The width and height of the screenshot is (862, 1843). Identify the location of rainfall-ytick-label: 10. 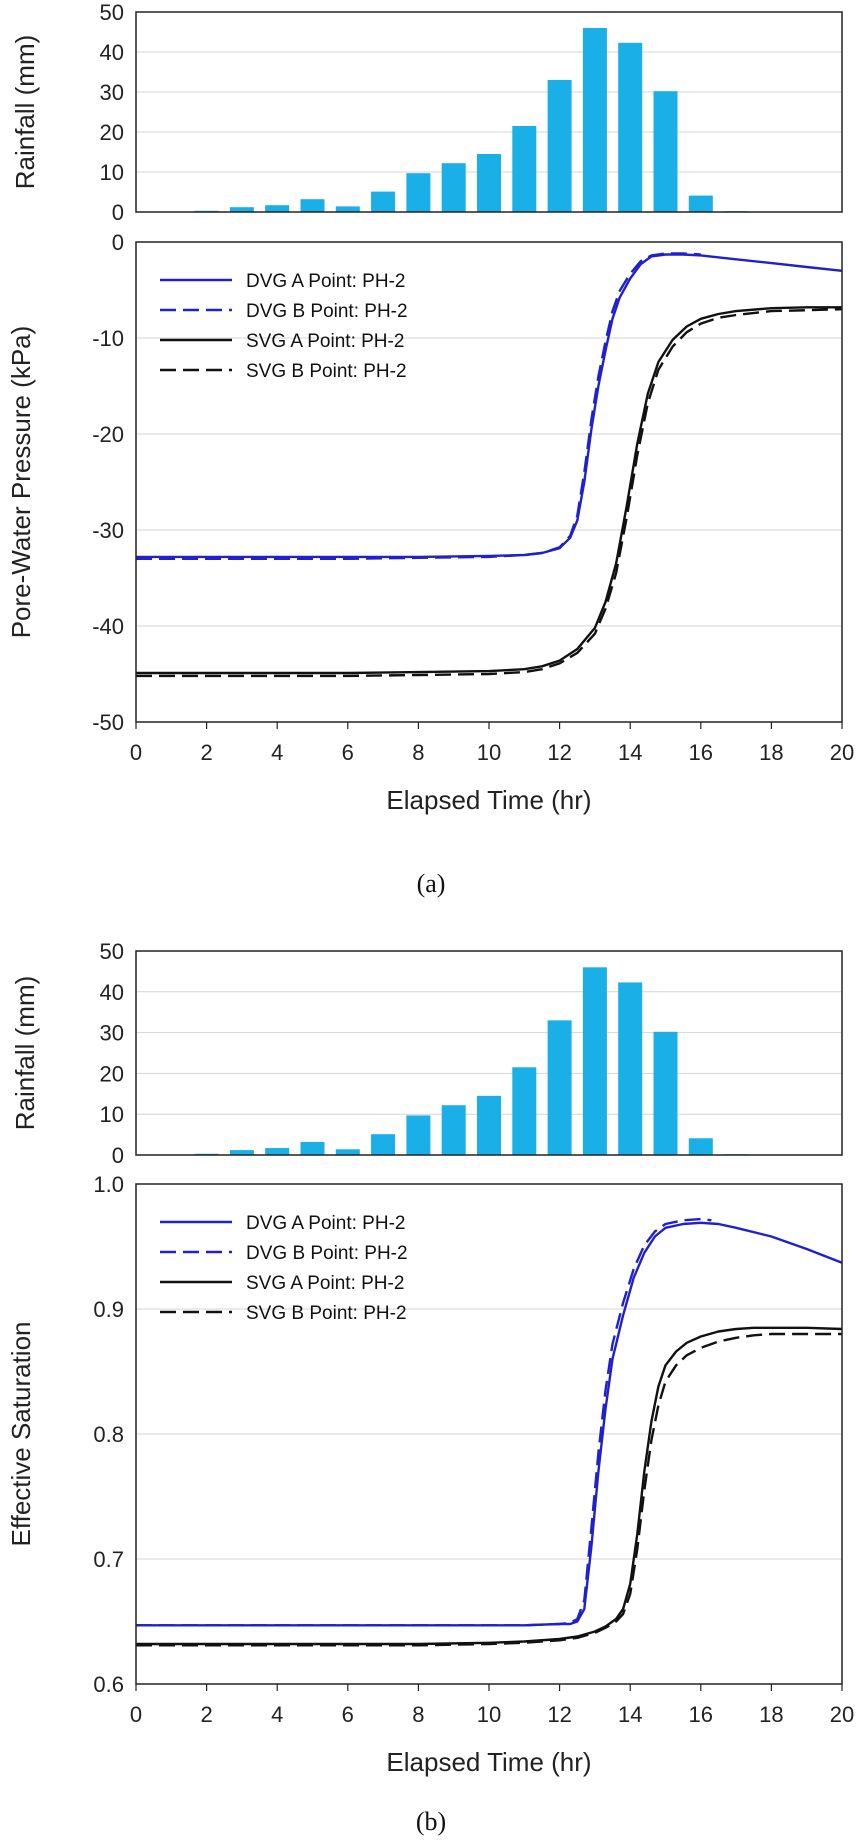
(112, 172).